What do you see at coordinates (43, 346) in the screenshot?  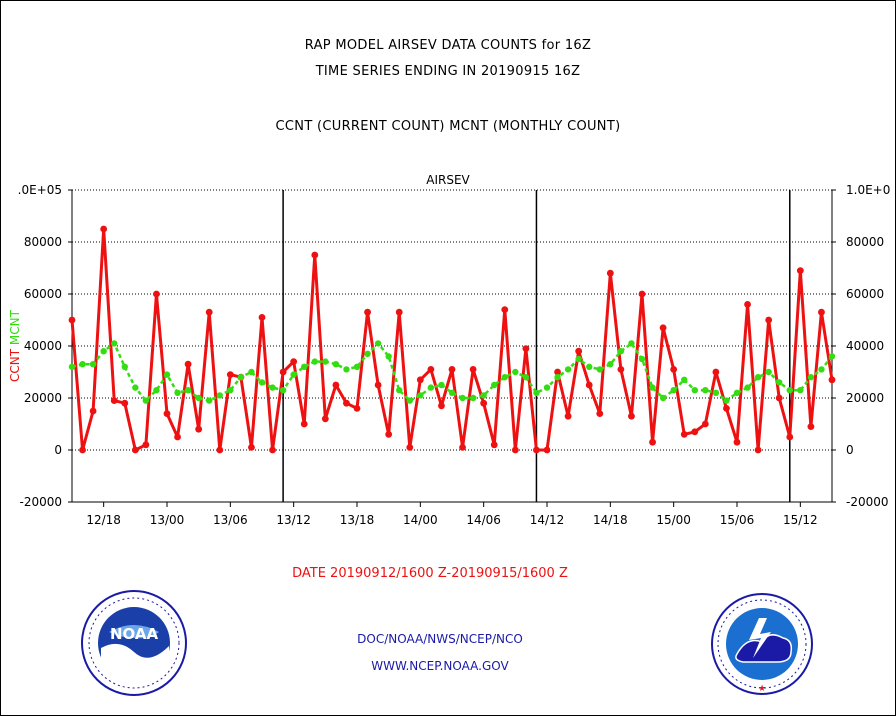 I see `y-tick-label-left: 40000` at bounding box center [43, 346].